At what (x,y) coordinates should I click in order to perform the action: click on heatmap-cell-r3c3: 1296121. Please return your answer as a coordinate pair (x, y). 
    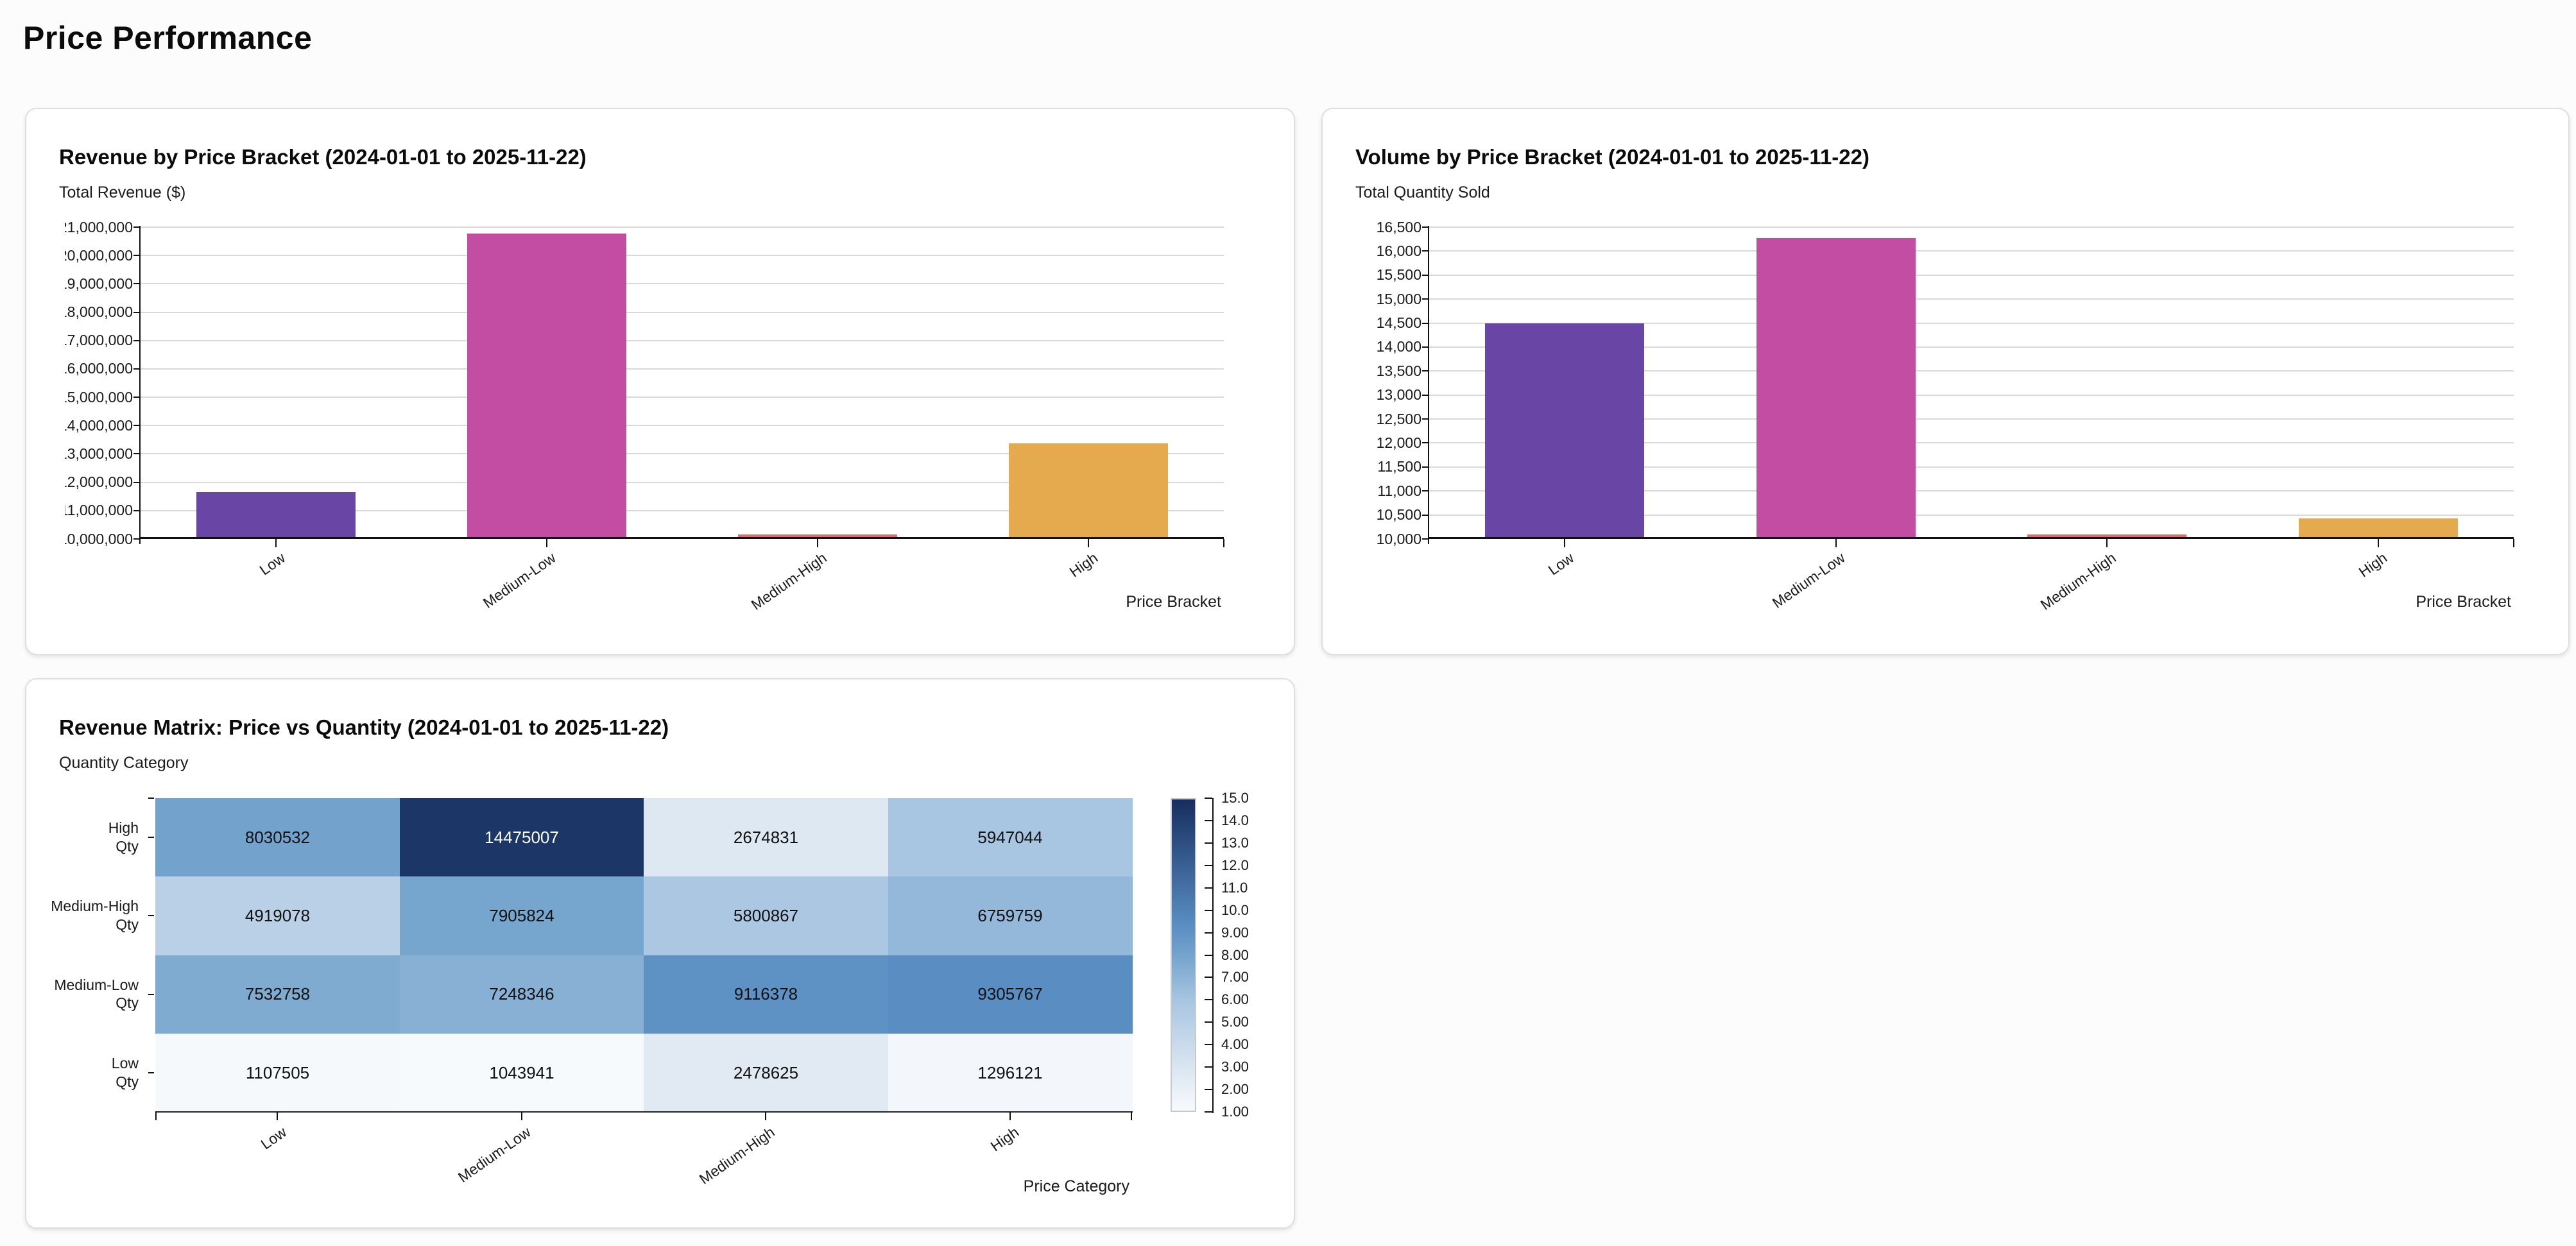
    Looking at the image, I should click on (1010, 1073).